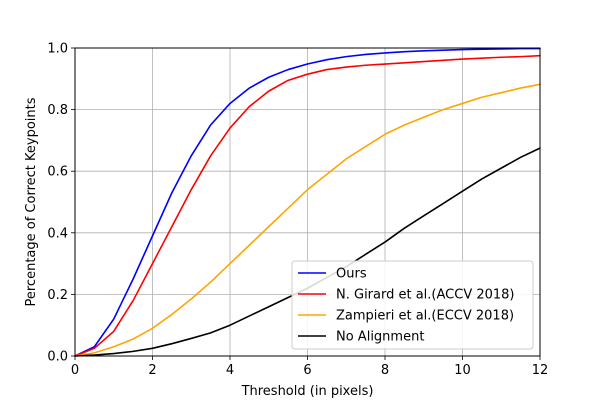  What do you see at coordinates (462, 370) in the screenshot?
I see `x-tick-label: 10` at bounding box center [462, 370].